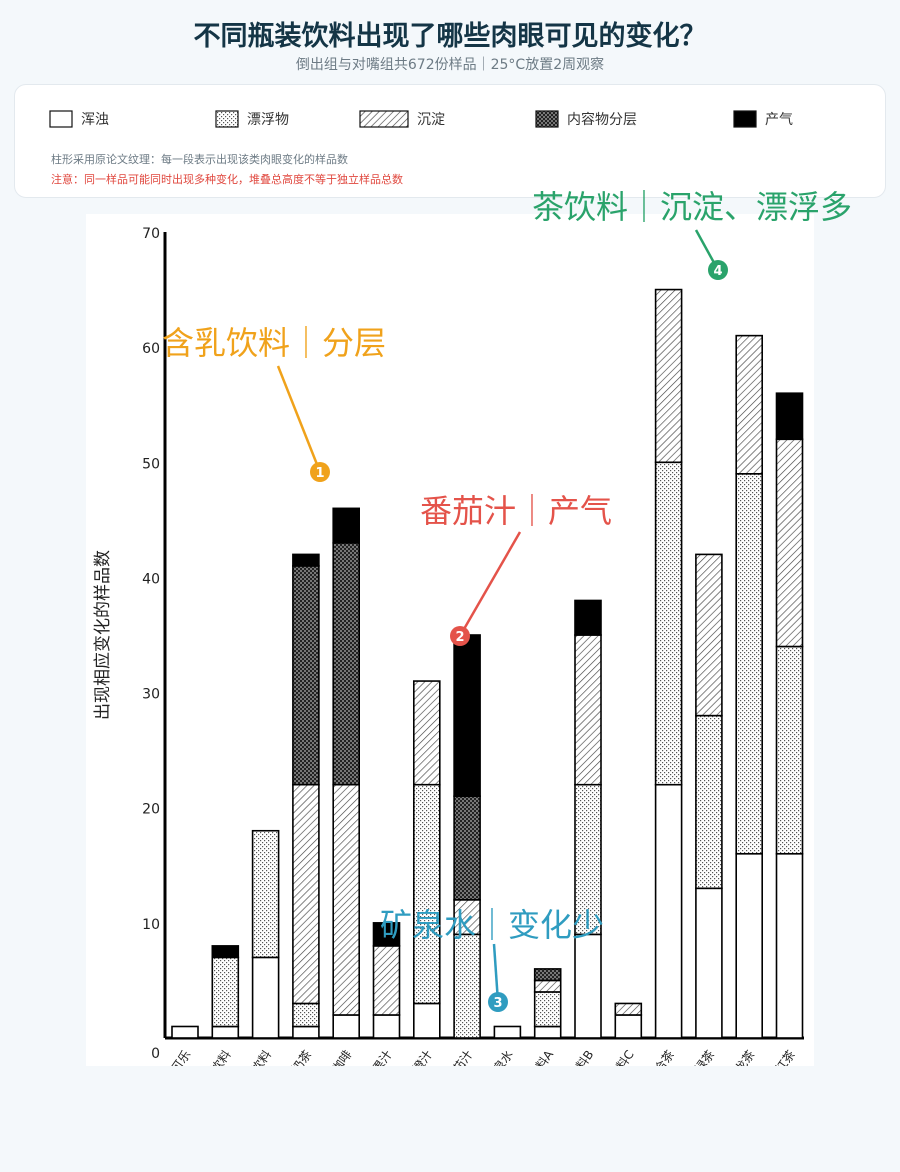 The height and width of the screenshot is (1172, 900). What do you see at coordinates (151, 349) in the screenshot?
I see `y-tick-label: 60` at bounding box center [151, 349].